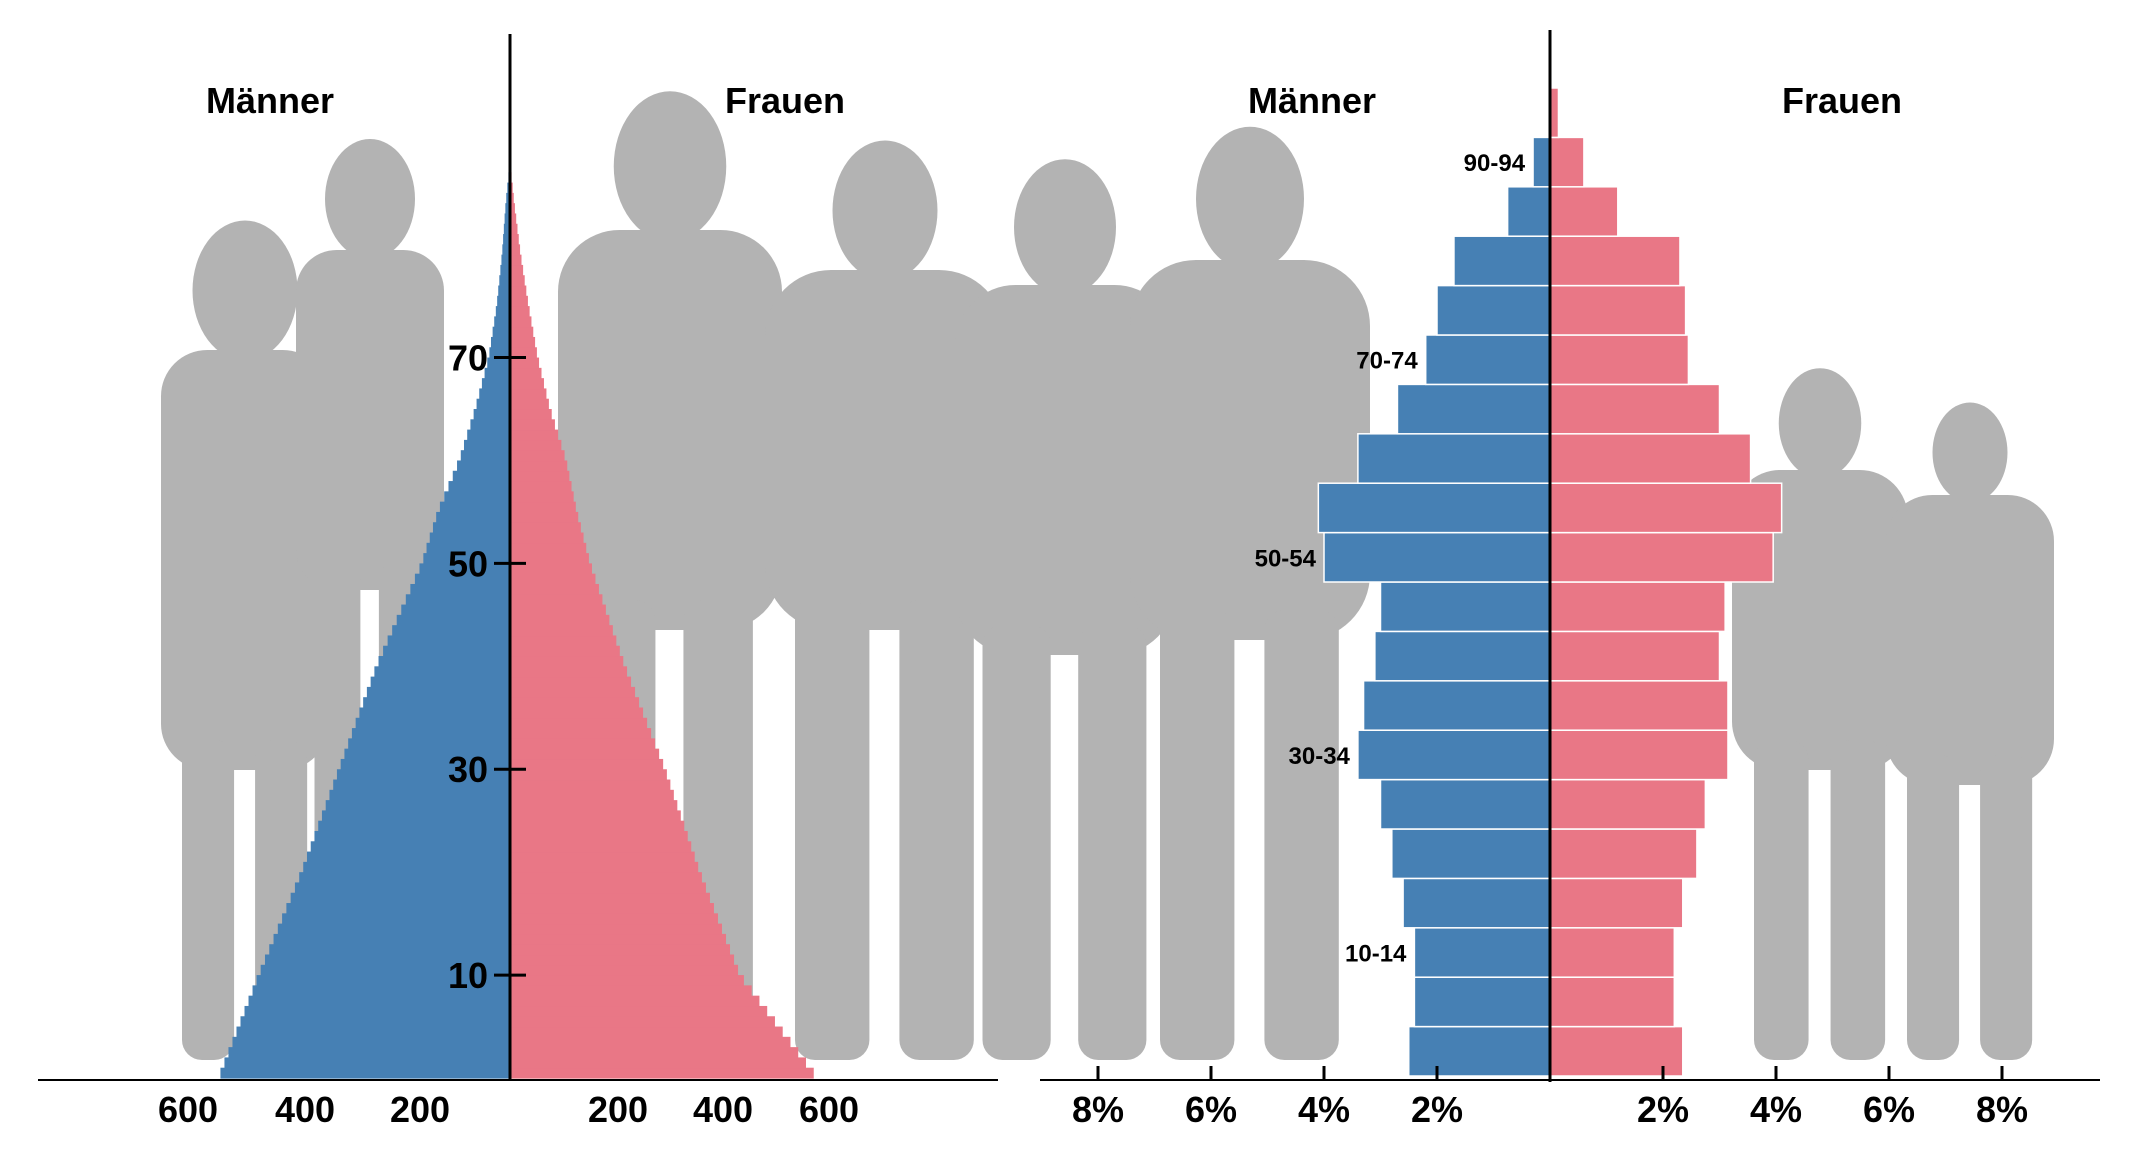 This screenshot has height=1161, width=2137. I want to click on person-silhouette, so click(1970, 731).